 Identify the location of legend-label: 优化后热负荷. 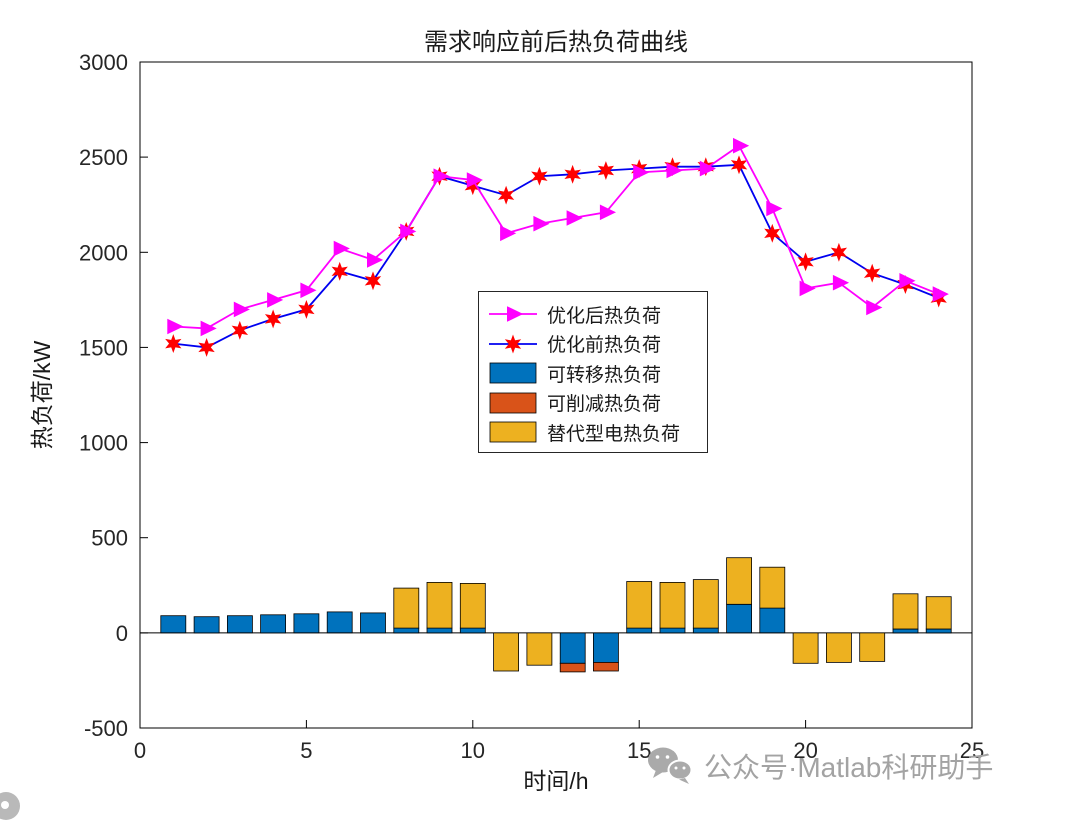
(604, 316).